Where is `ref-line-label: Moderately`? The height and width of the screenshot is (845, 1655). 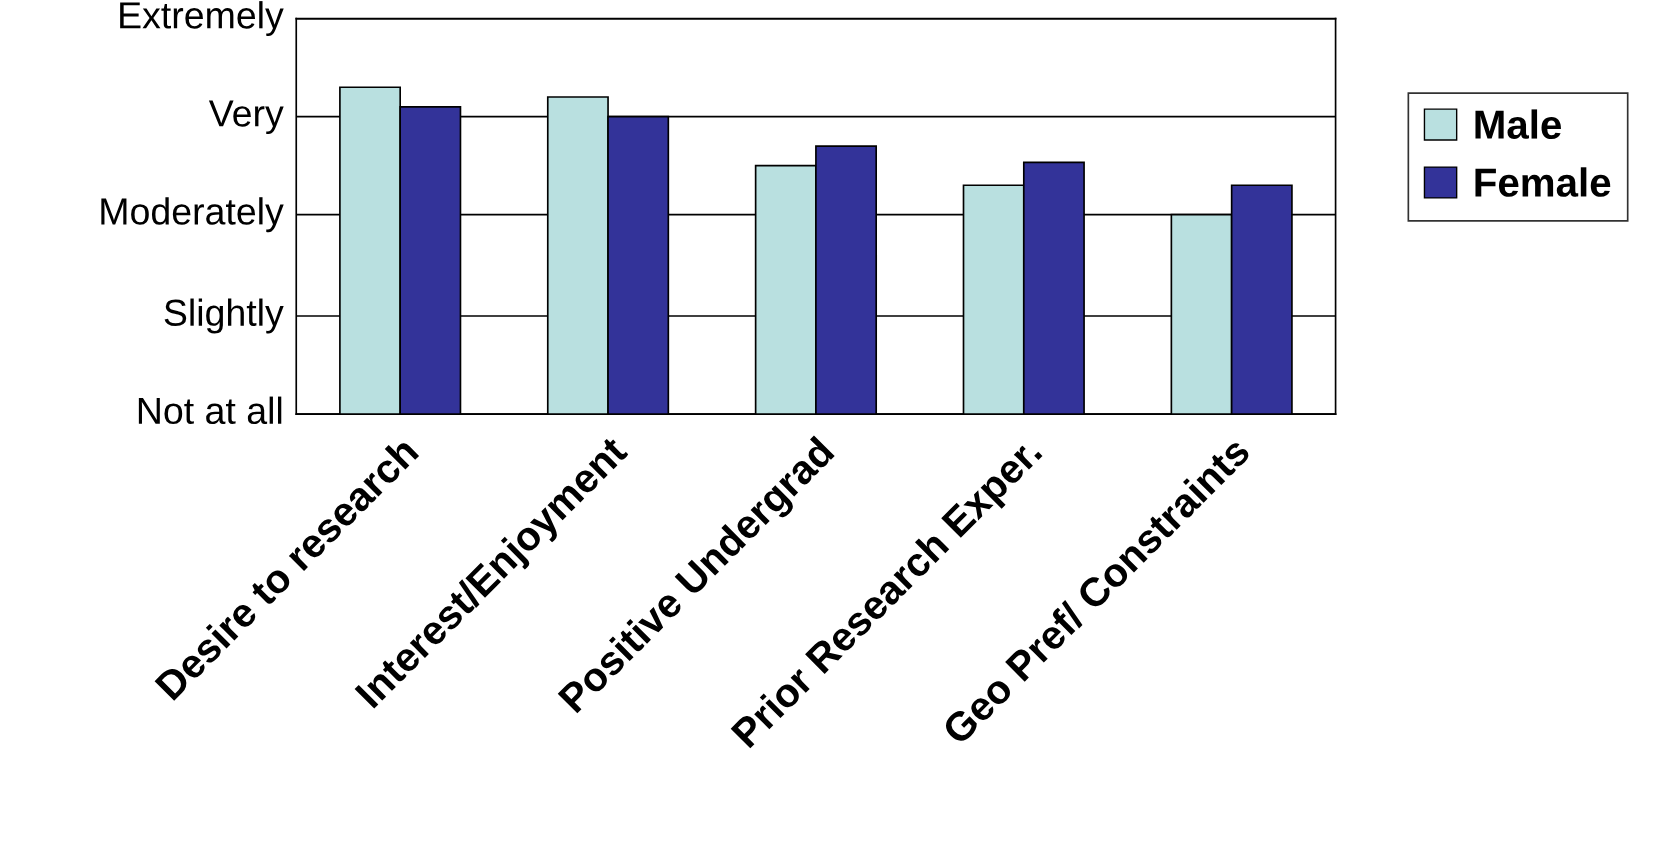 ref-line-label: Moderately is located at coordinates (192, 215).